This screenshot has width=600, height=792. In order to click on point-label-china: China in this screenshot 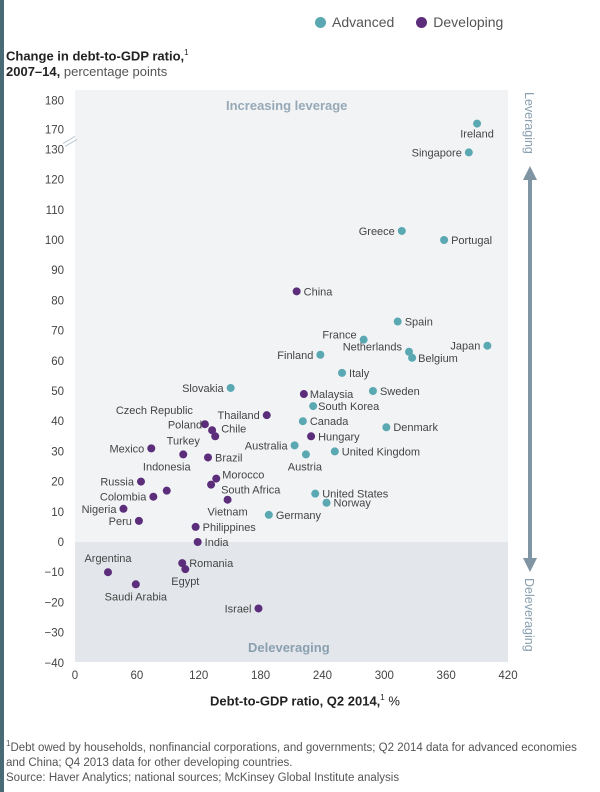, I will do `click(319, 292)`.